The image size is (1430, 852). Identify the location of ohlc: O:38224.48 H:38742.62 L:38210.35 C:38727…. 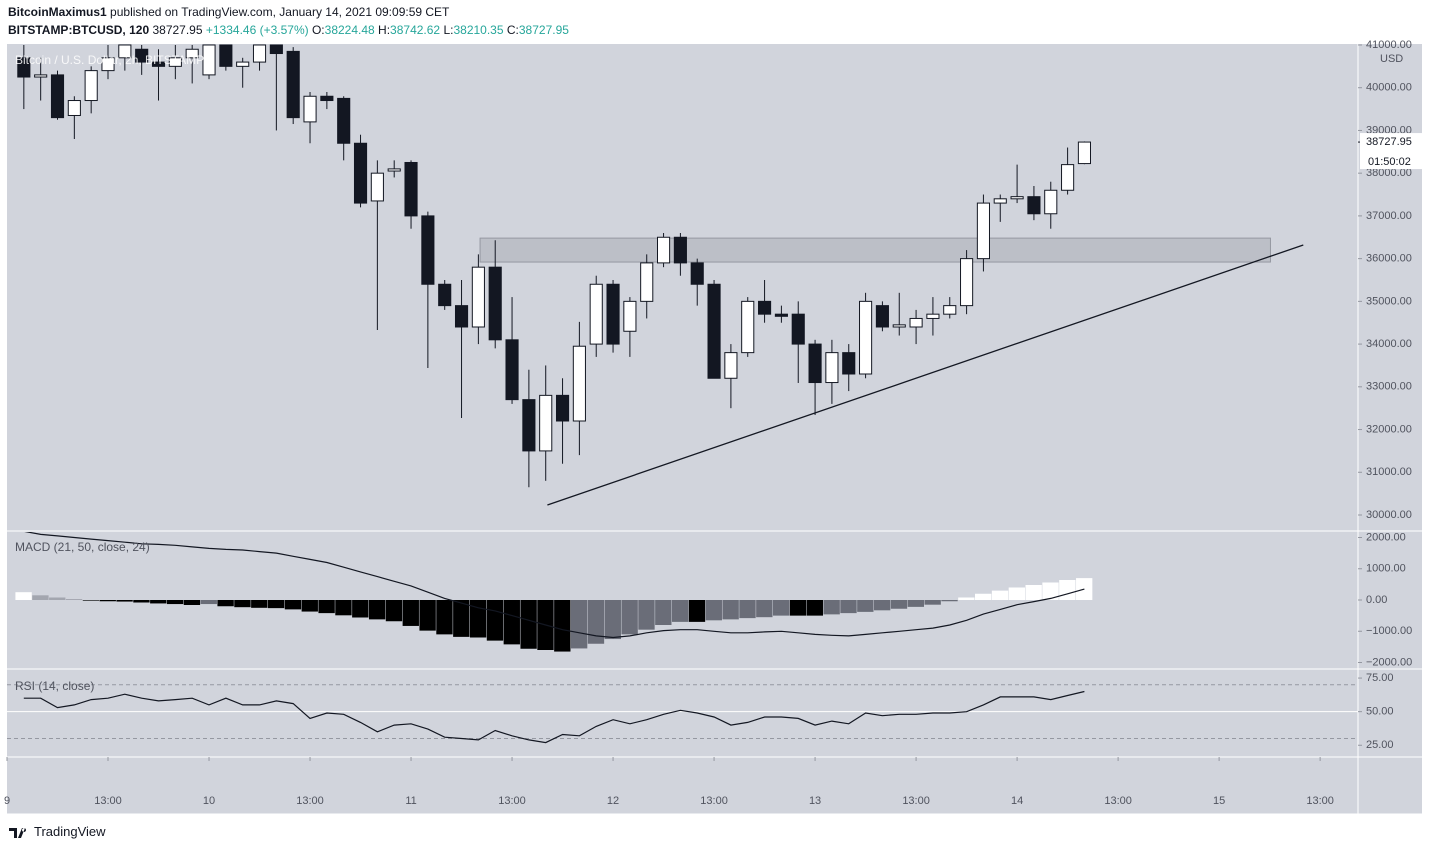
(440, 30).